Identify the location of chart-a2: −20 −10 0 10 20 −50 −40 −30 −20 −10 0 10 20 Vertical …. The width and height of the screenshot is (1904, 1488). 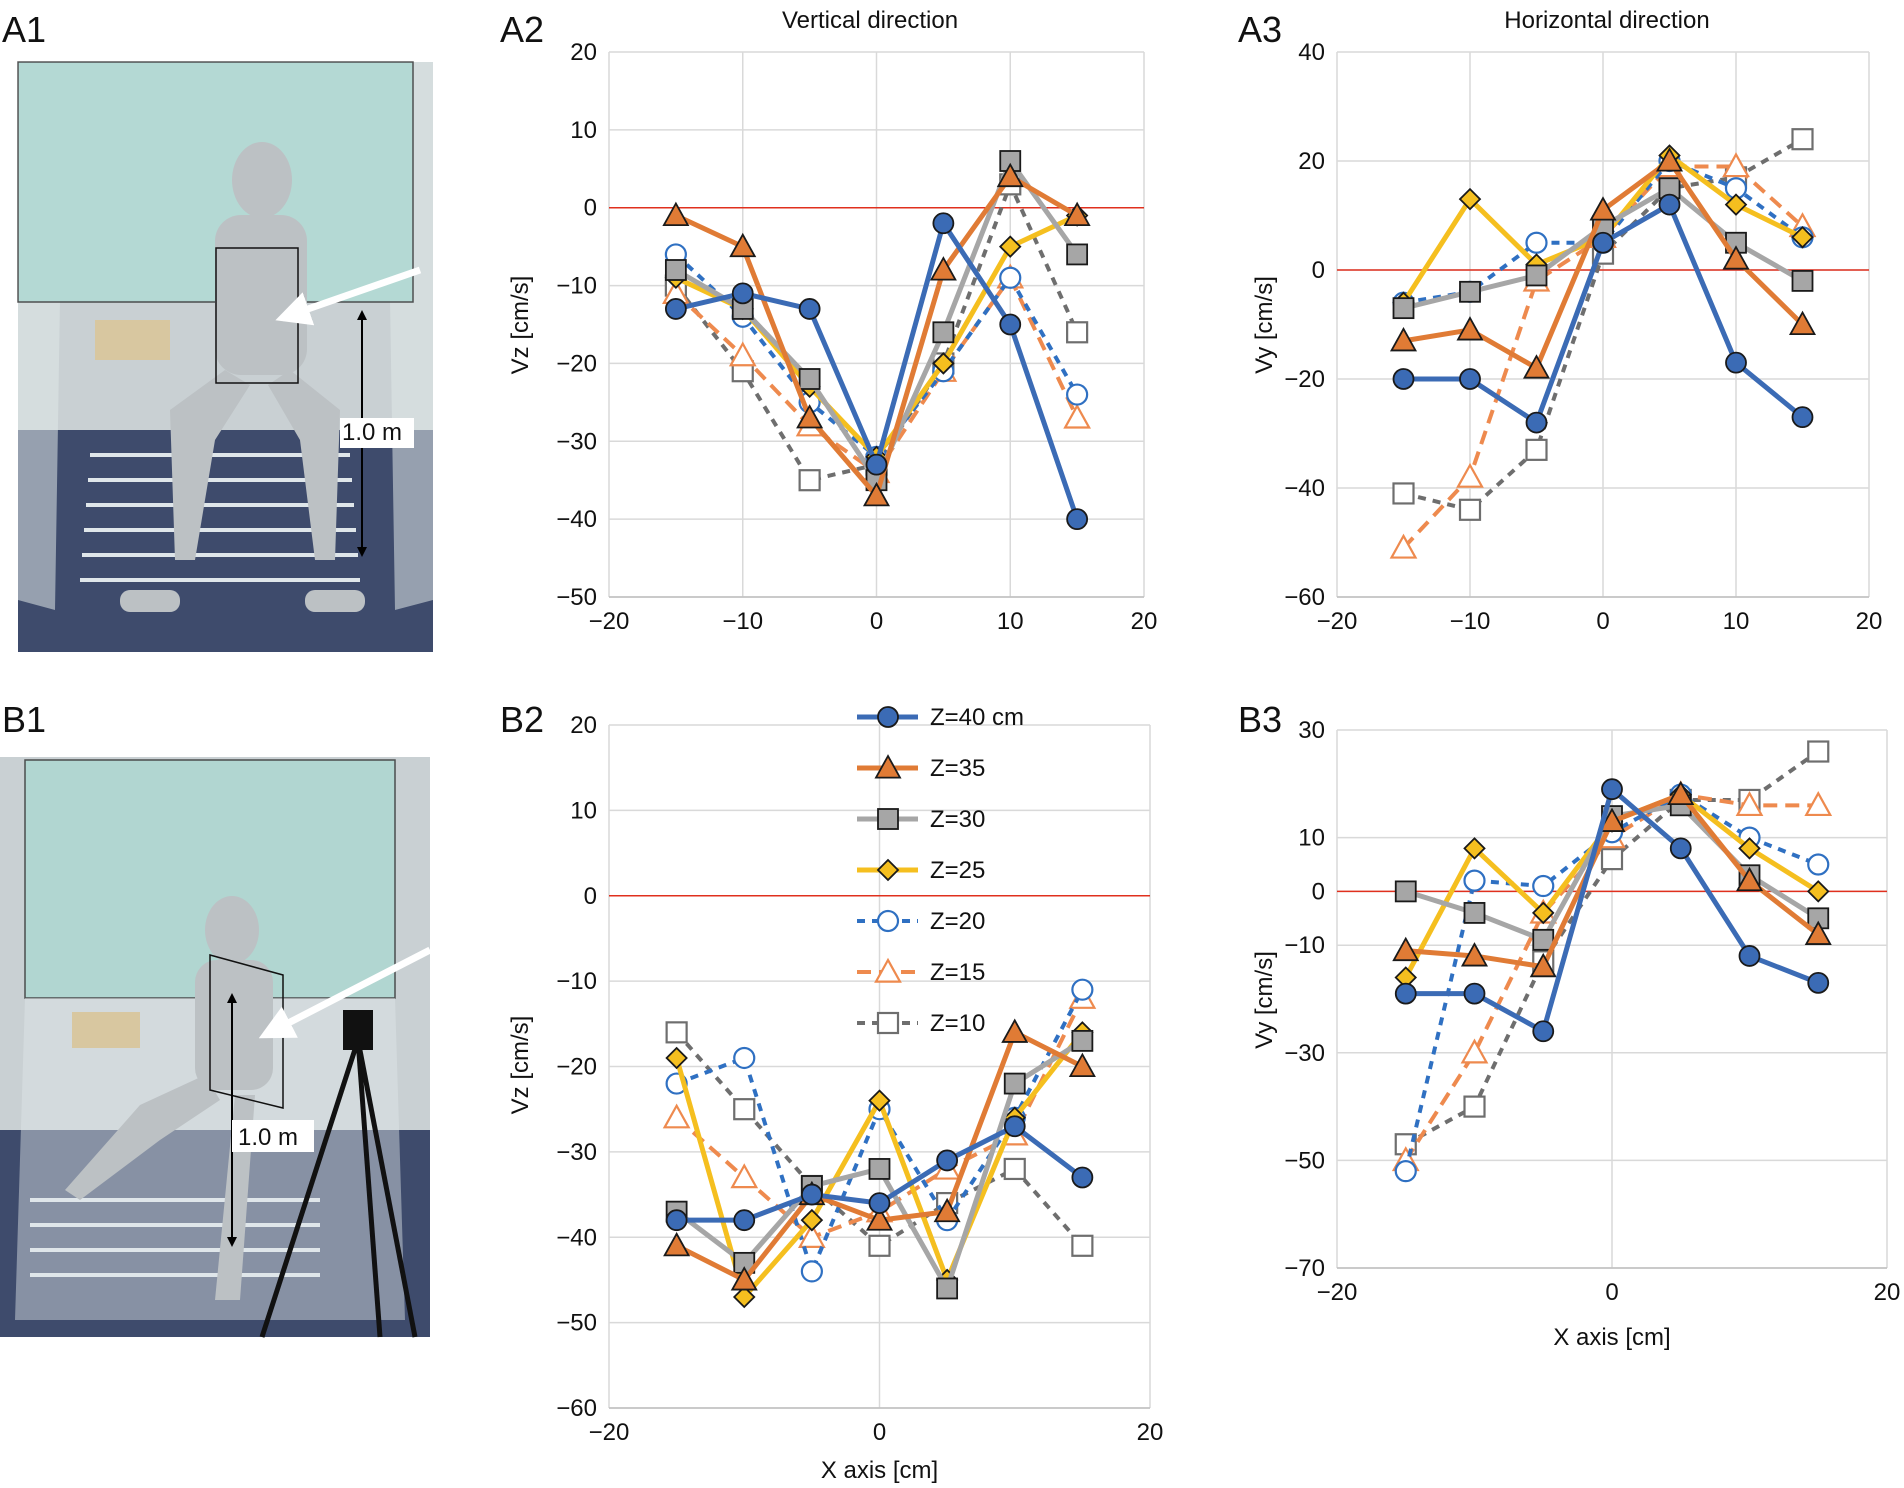
(832, 321).